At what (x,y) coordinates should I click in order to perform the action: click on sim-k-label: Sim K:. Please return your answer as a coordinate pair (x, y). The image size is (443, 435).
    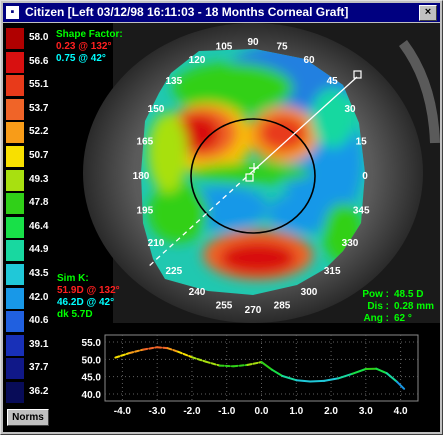
    Looking at the image, I should click on (73, 278).